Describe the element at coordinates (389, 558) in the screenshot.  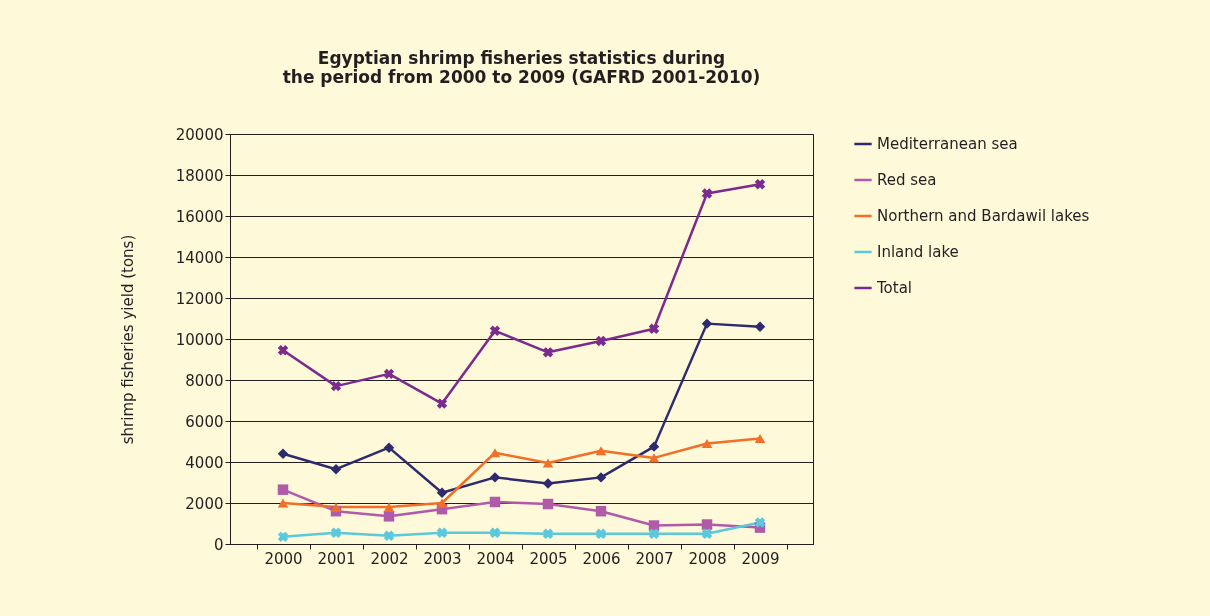
I see `x-tick-label: 2002` at that location.